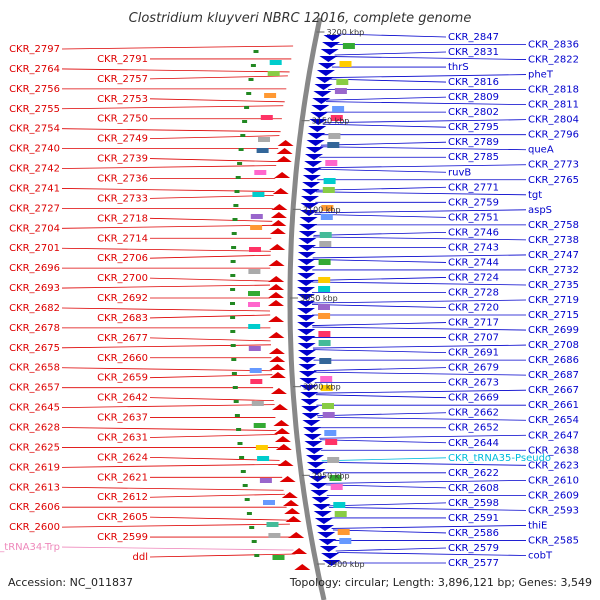 The image size is (600, 600). I want to click on gene-label: CKR_2631, so click(122, 437).